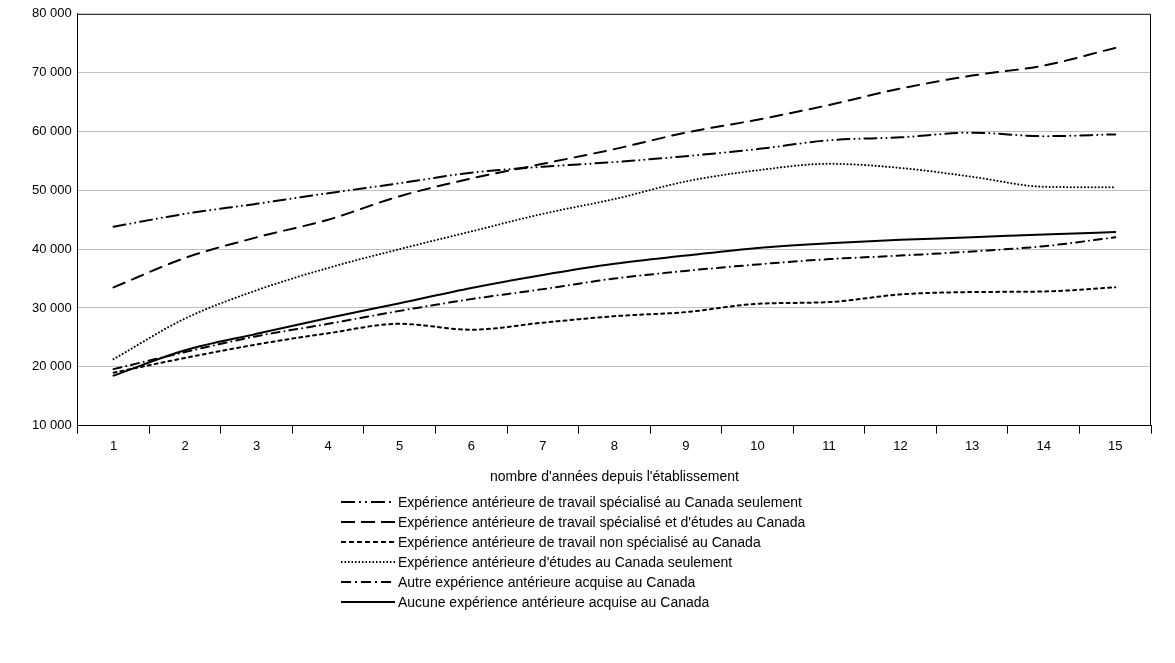  Describe the element at coordinates (52, 248) in the screenshot. I see `y-tick-label: 40 000` at that location.